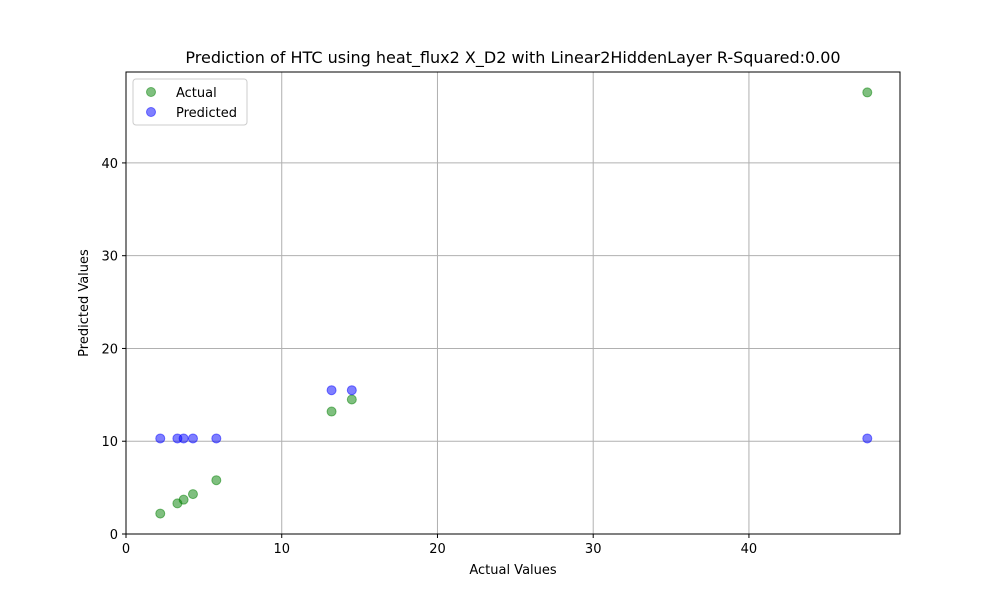 This screenshot has height=600, width=1000. Describe the element at coordinates (84, 303) in the screenshot. I see `y-axis-label: Predicted Values` at that location.